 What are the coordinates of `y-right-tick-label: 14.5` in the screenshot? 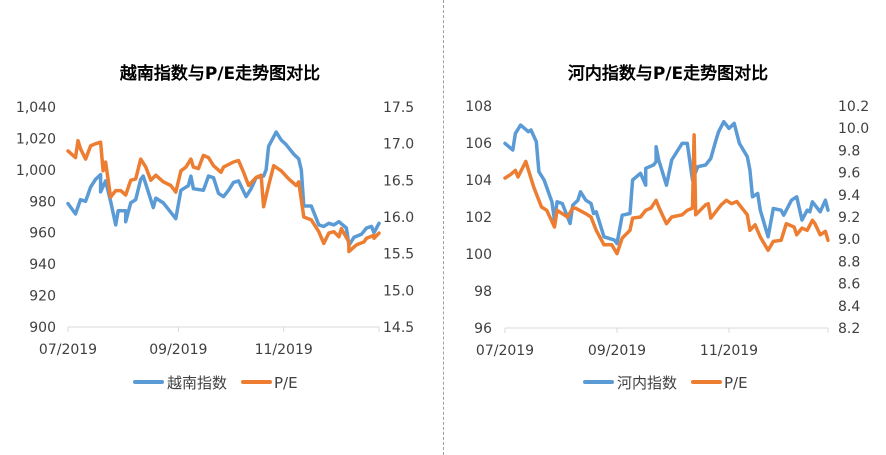 It's located at (398, 328).